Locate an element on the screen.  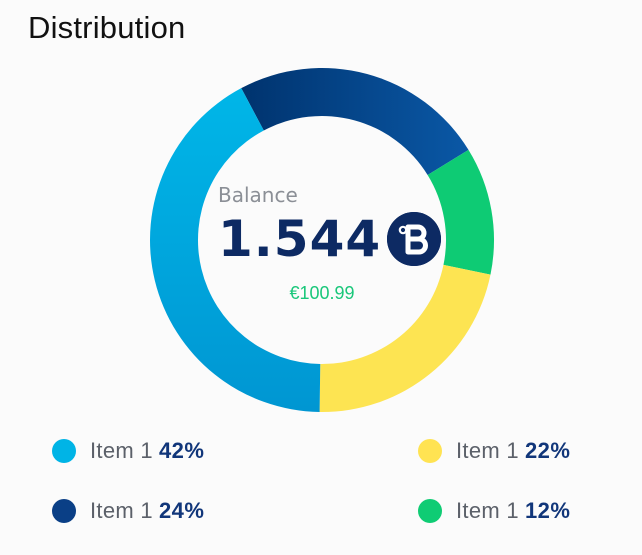
legend-item: Item 1 42% is located at coordinates (128, 451).